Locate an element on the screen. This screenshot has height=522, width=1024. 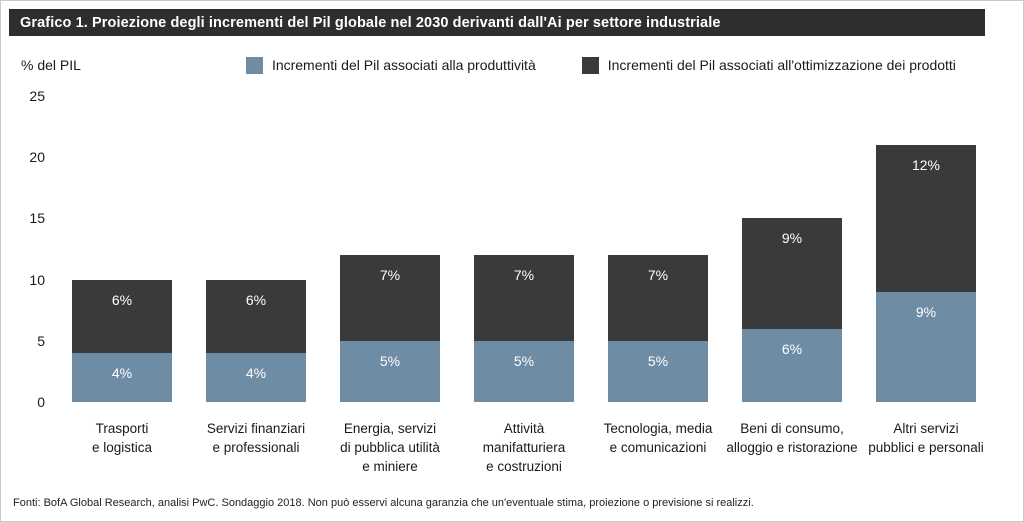
y-axis-tick-label: 15 is located at coordinates (37, 218).